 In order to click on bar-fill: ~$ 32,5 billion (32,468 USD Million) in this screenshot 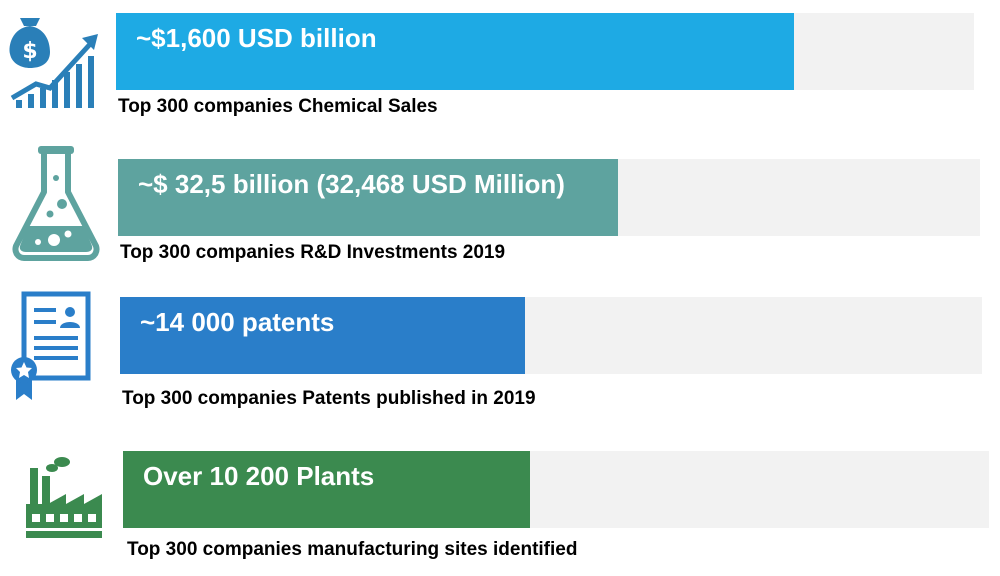, I will do `click(368, 197)`.